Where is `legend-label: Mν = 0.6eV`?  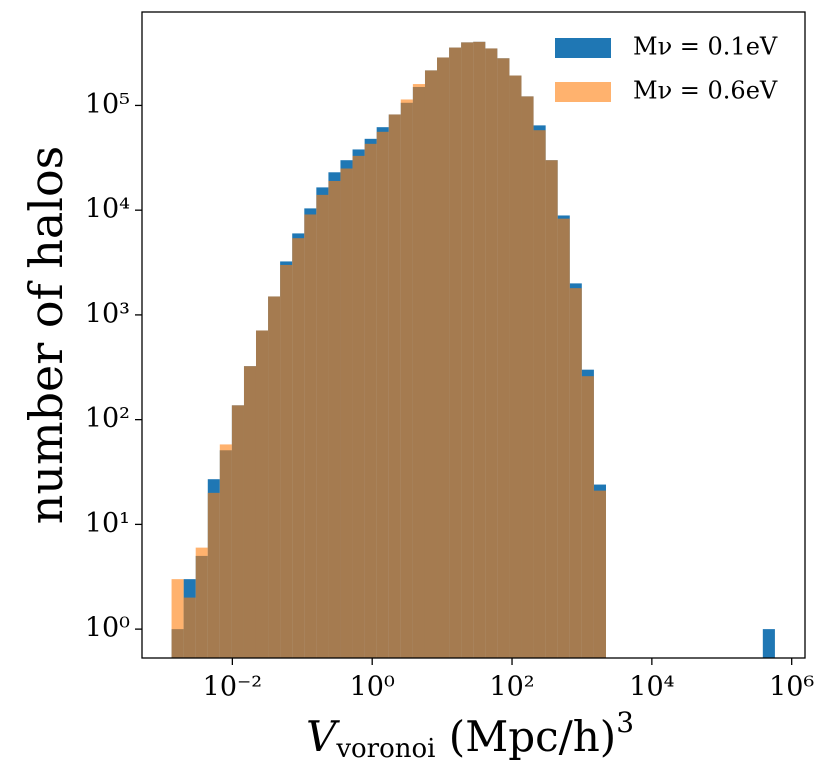 legend-label: Mν = 0.6eV is located at coordinates (705, 91).